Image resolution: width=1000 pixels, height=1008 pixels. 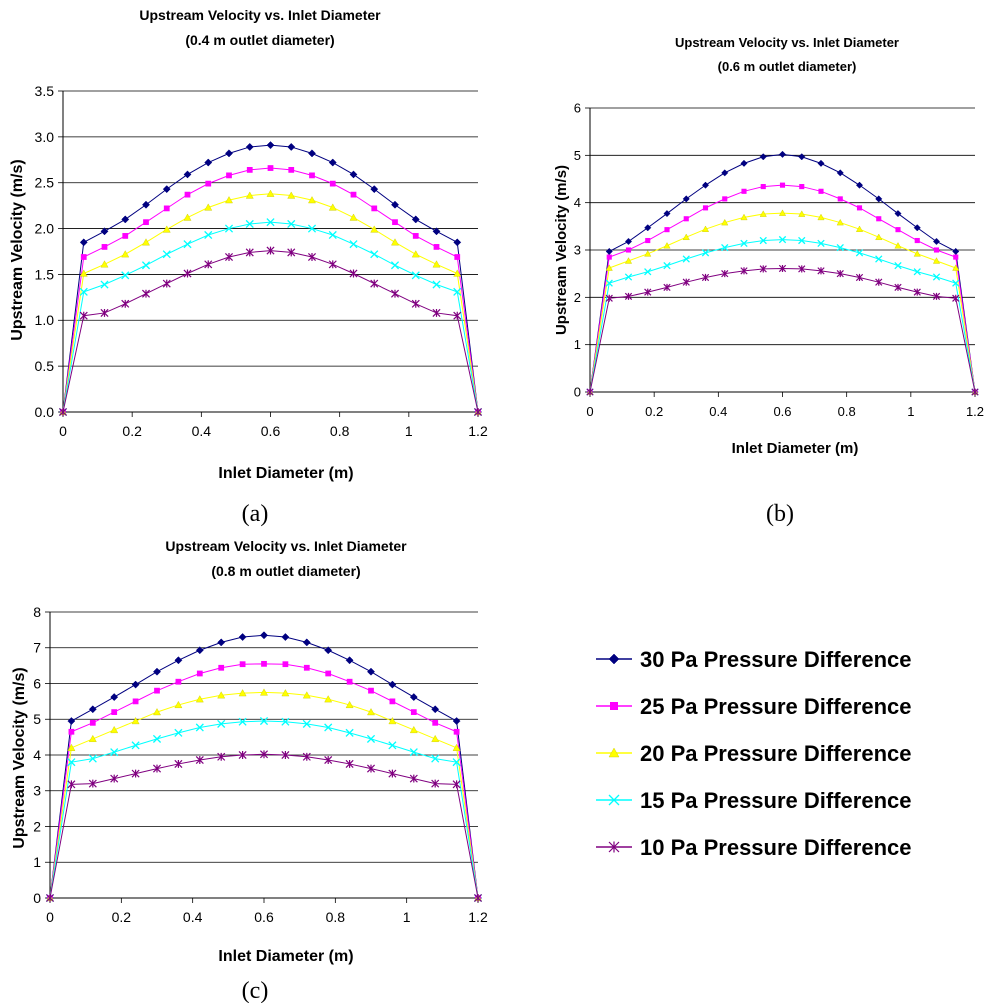 What do you see at coordinates (614, 659) in the screenshot?
I see `legend-marker-diamond` at bounding box center [614, 659].